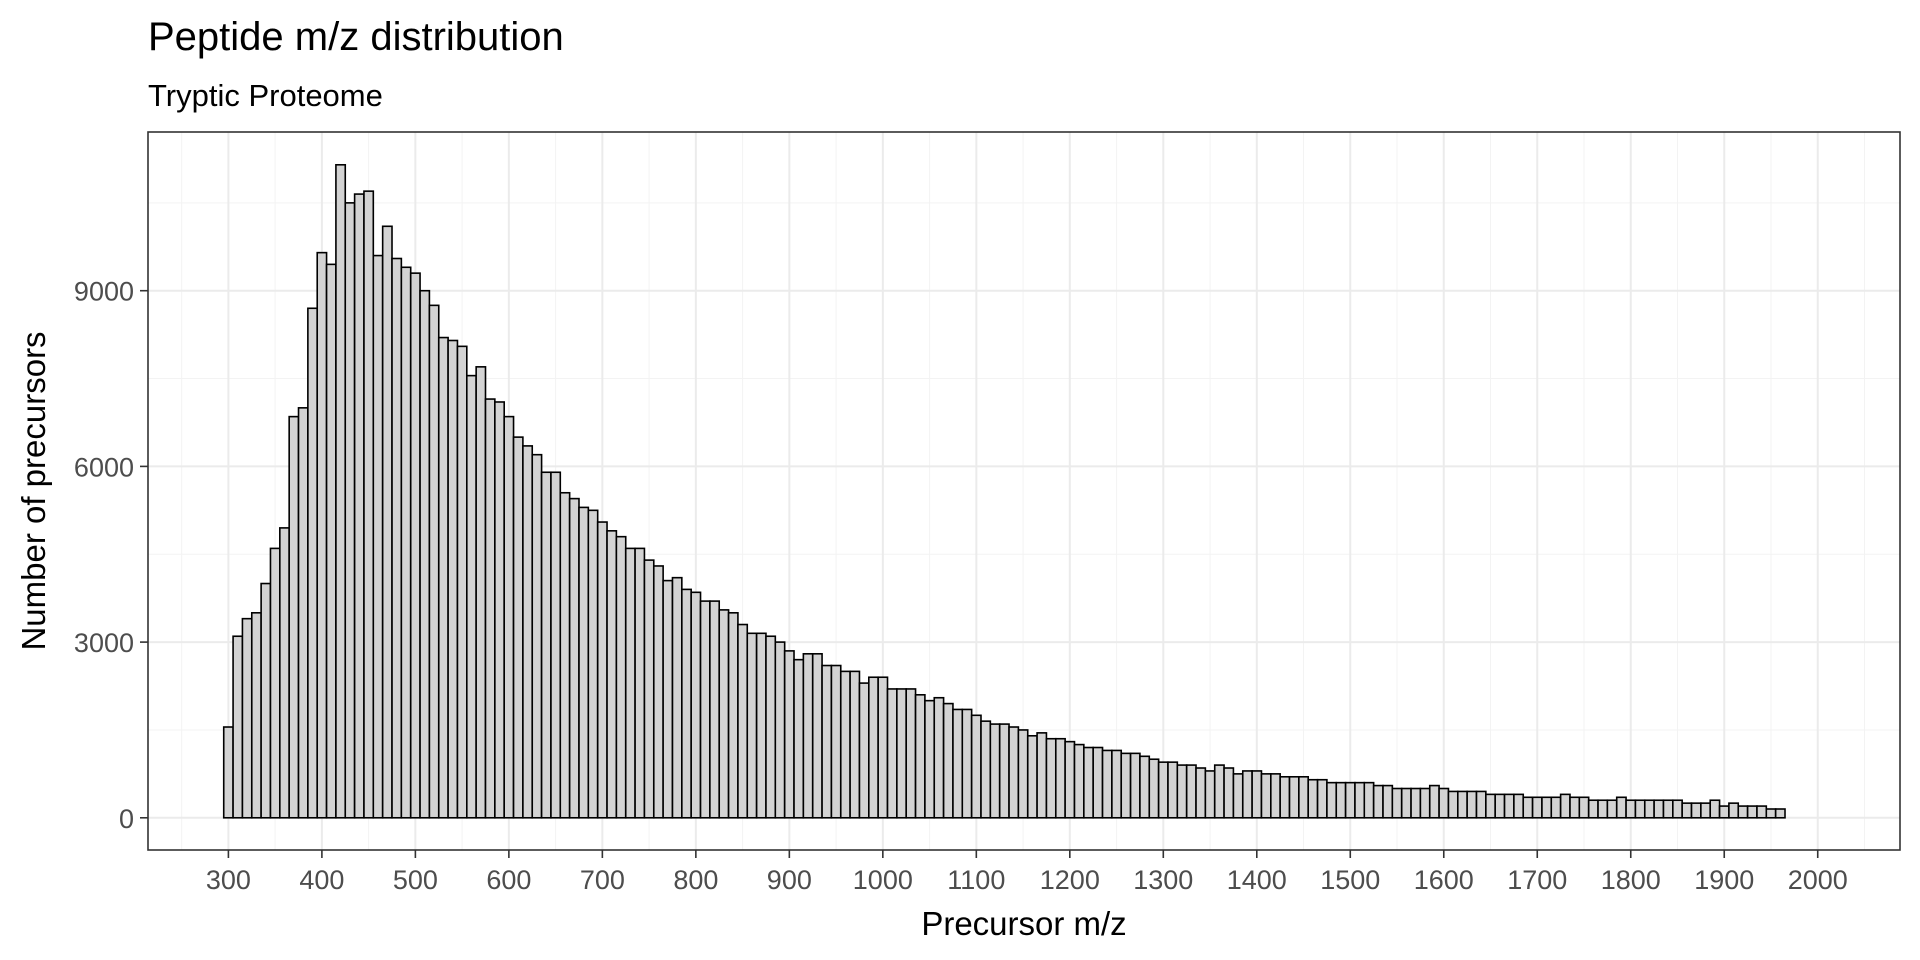 This screenshot has height=960, width=1920. What do you see at coordinates (126, 819) in the screenshot?
I see `y-tick-label: 0` at bounding box center [126, 819].